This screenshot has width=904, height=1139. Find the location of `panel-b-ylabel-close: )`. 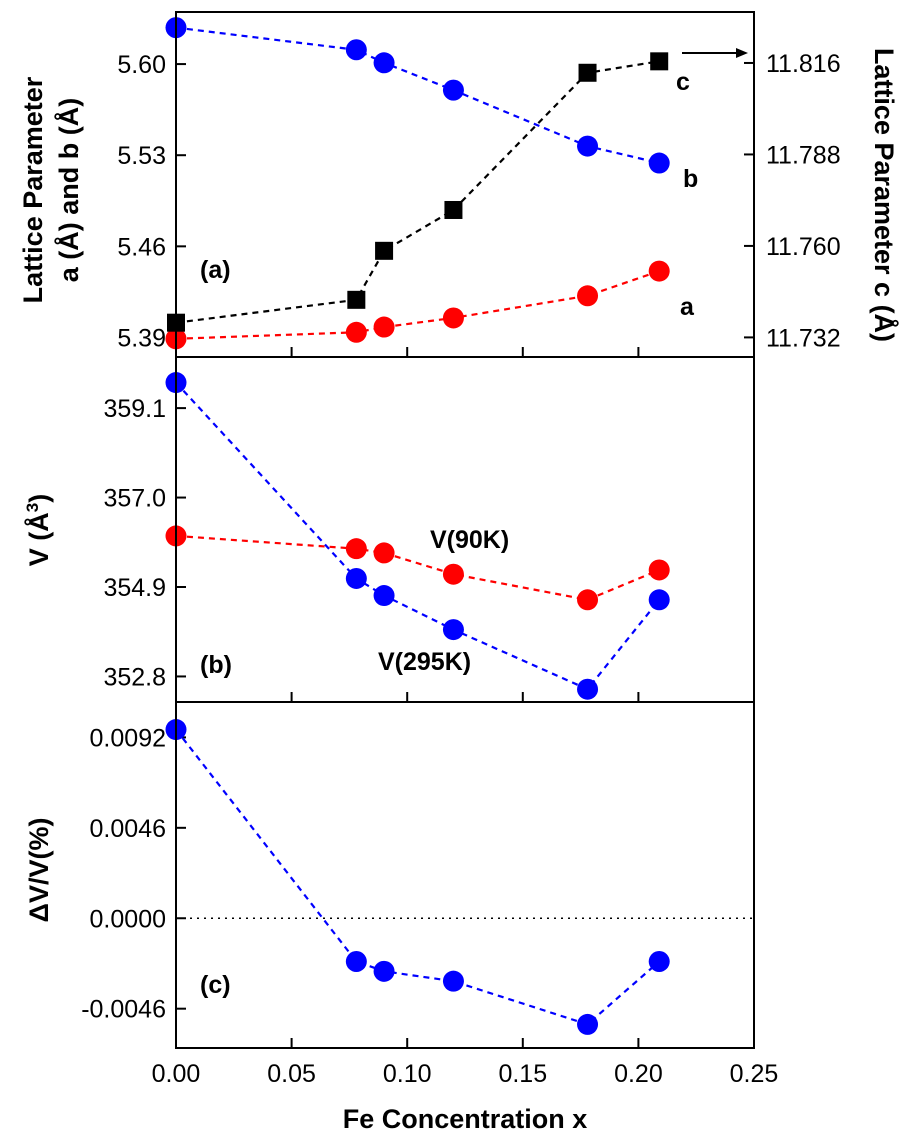

panel-b-ylabel-close: ) is located at coordinates (39, 498).